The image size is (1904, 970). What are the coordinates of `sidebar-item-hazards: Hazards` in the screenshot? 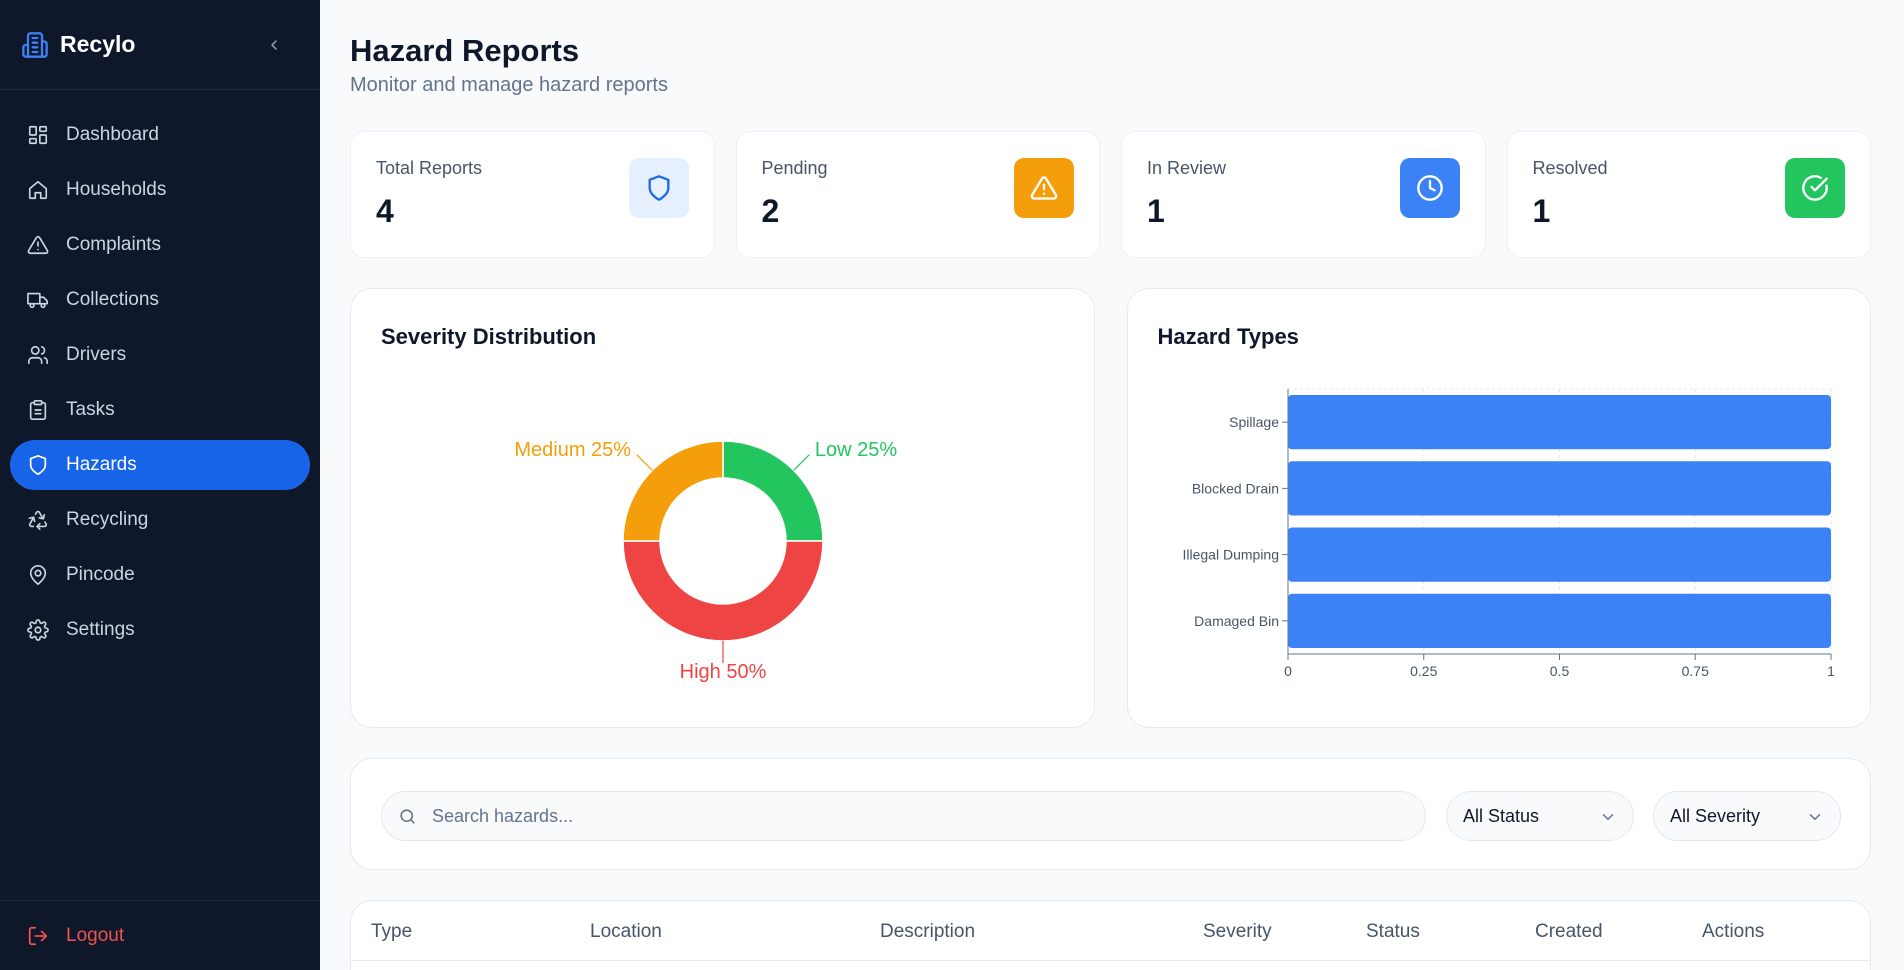 It's located at (160, 465).